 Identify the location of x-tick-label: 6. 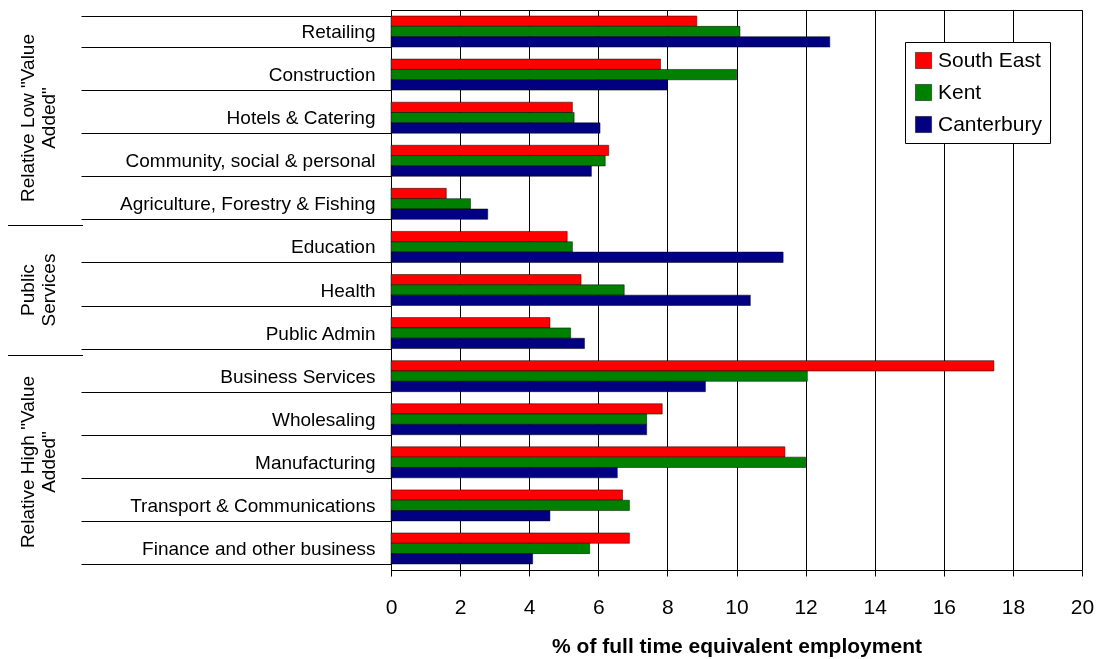
(598, 606).